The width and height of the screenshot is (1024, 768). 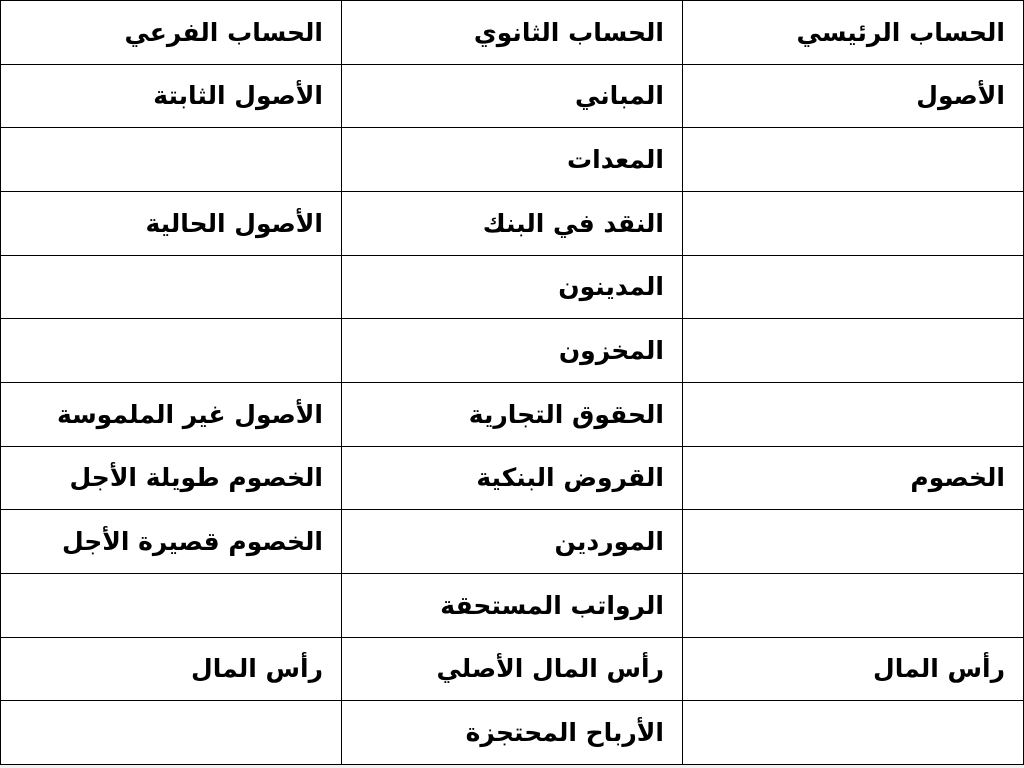 I want to click on cell-secondary-account: الحقوق التجارية, so click(x=512, y=414).